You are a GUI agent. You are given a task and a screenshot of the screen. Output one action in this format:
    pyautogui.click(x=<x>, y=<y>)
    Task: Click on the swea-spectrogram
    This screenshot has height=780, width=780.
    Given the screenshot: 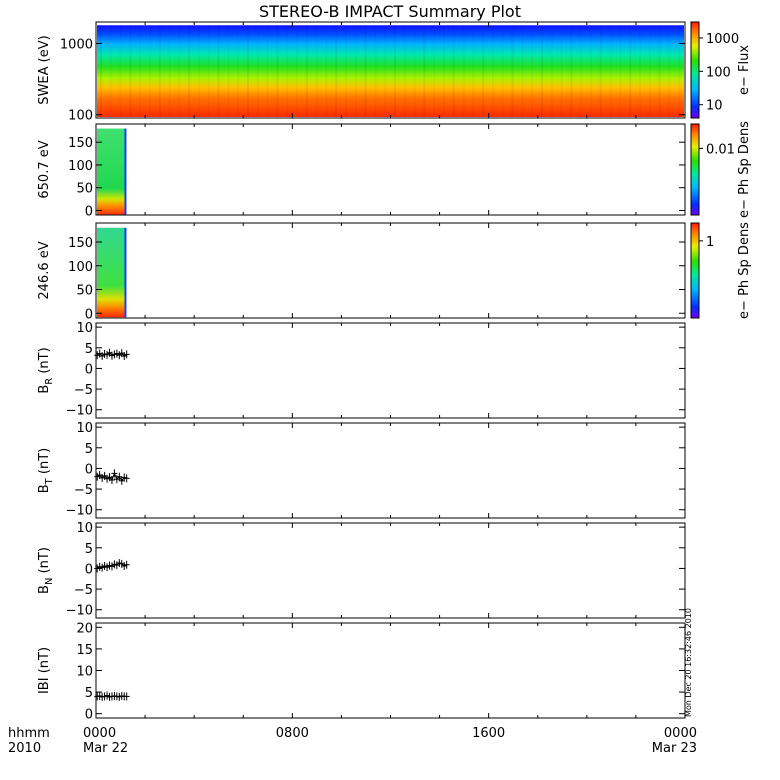 What is the action you would take?
    pyautogui.click(x=390, y=71)
    